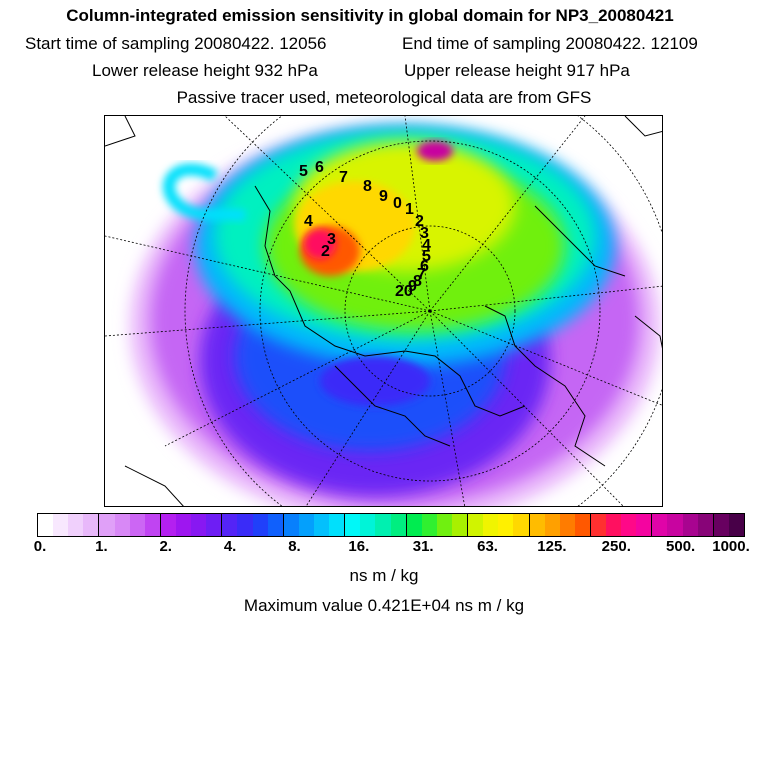 Image resolution: width=768 pixels, height=768 pixels. I want to click on upper-release-height-label: Upper release height 917 hPa, so click(517, 70).